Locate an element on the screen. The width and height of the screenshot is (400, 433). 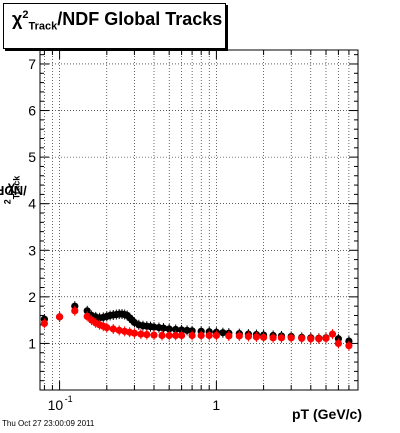
y-axis-label: χ2Track/NDF is located at coordinates (13, 190).